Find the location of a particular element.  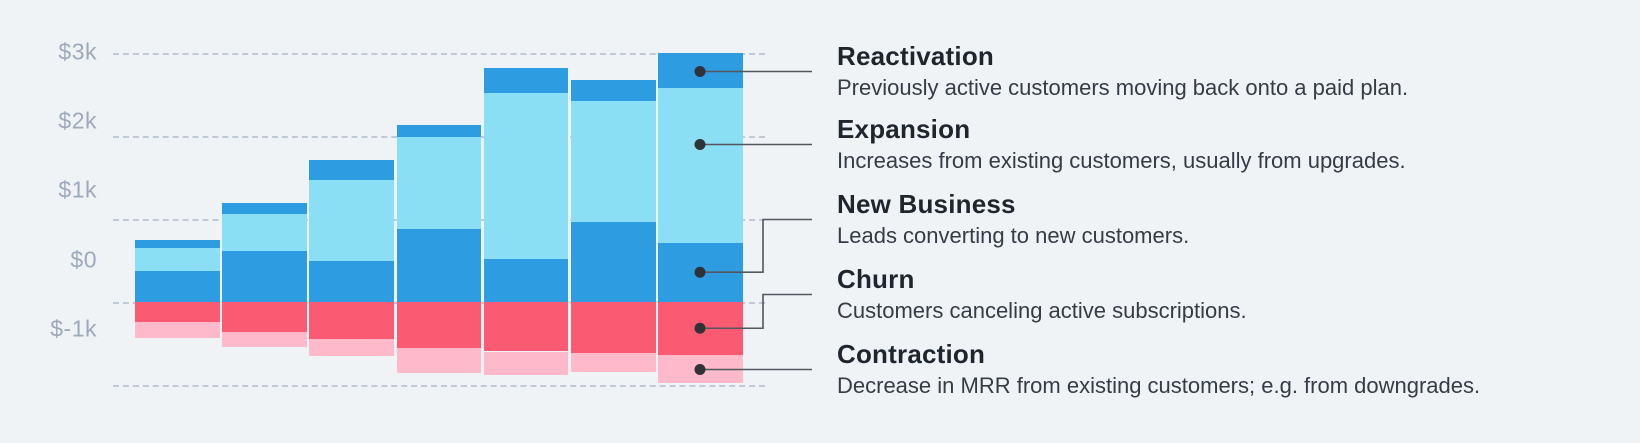

legend-item-title: Churn is located at coordinates (876, 279).